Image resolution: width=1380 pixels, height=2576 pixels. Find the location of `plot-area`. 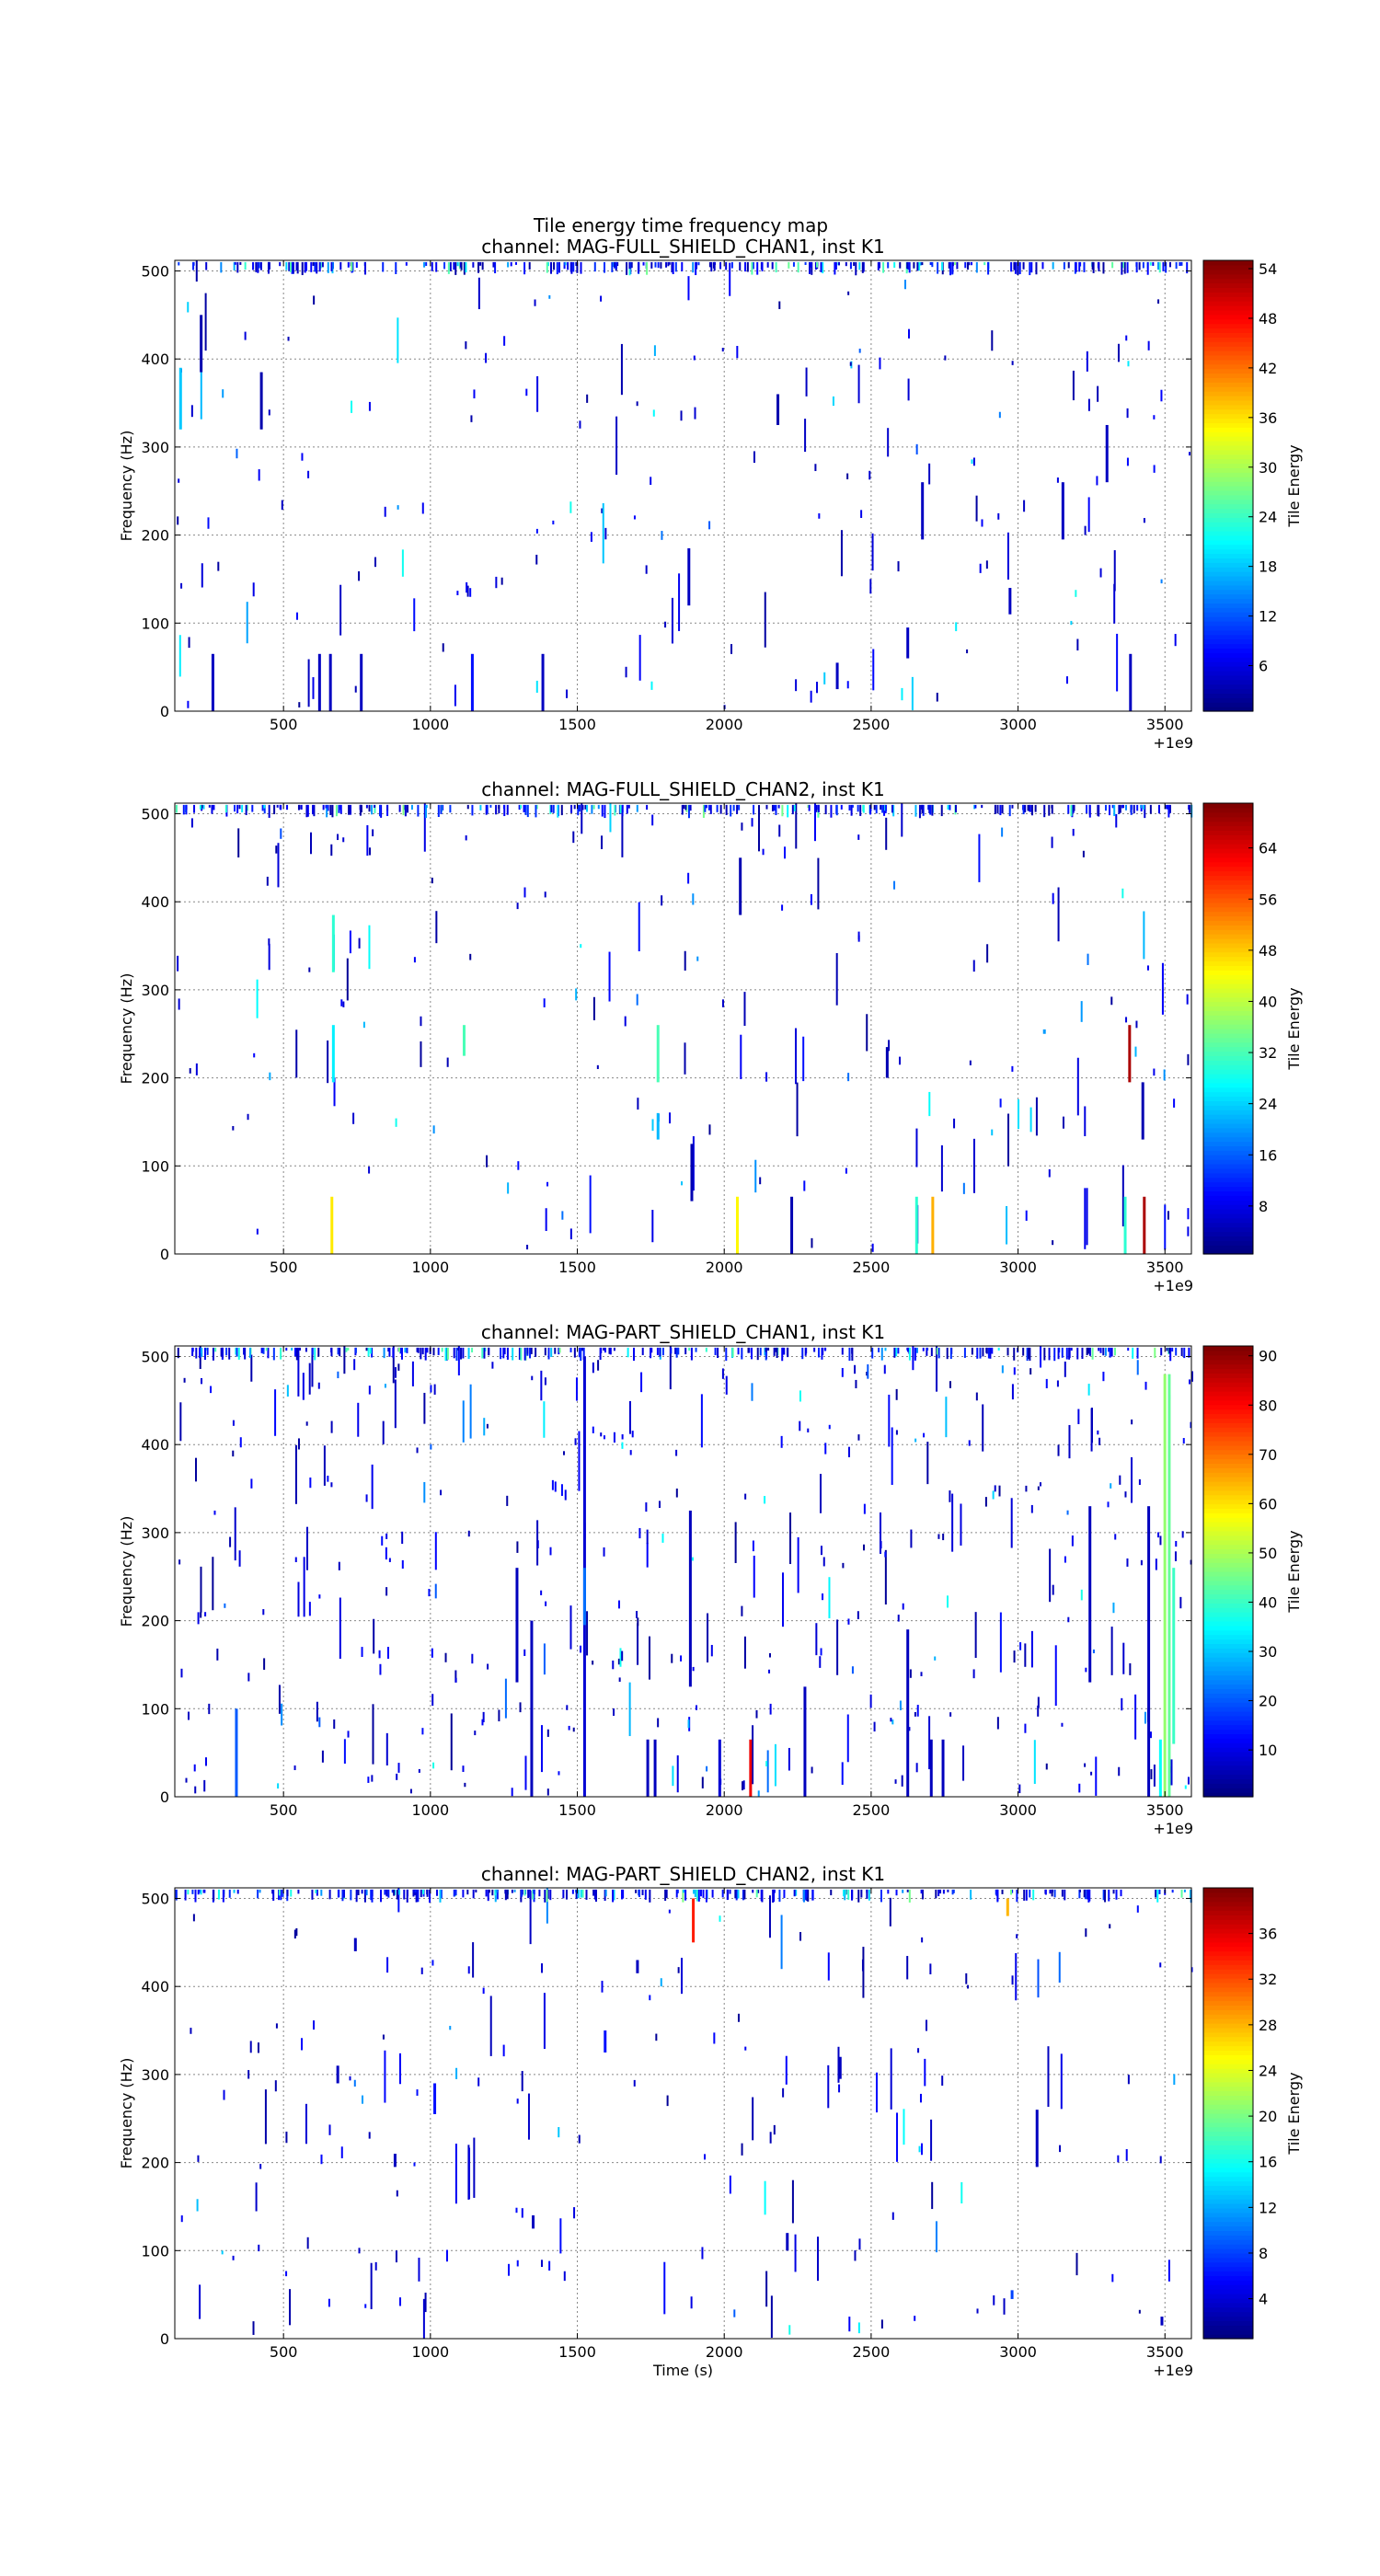

plot-area is located at coordinates (683, 1028).